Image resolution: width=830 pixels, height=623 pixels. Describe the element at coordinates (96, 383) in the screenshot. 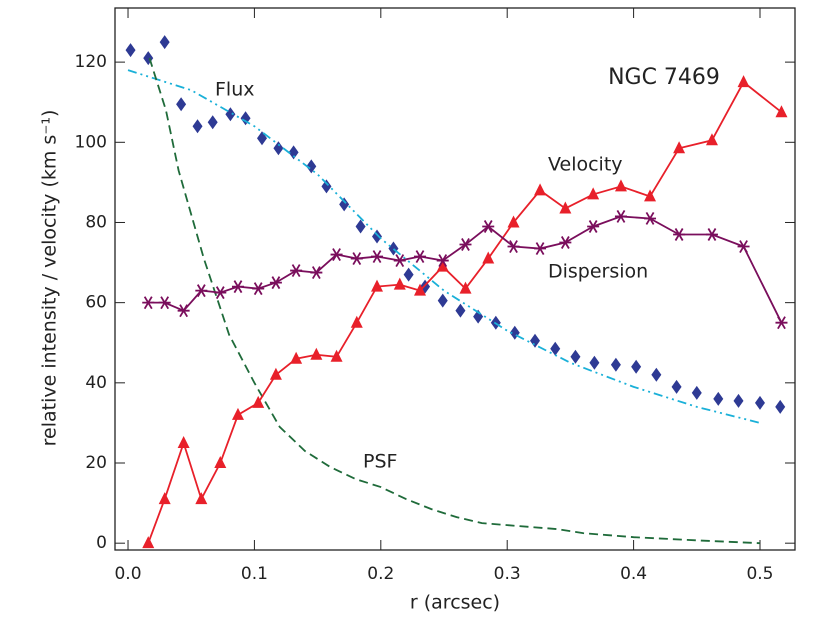

I see `y-tick-label: 40` at that location.